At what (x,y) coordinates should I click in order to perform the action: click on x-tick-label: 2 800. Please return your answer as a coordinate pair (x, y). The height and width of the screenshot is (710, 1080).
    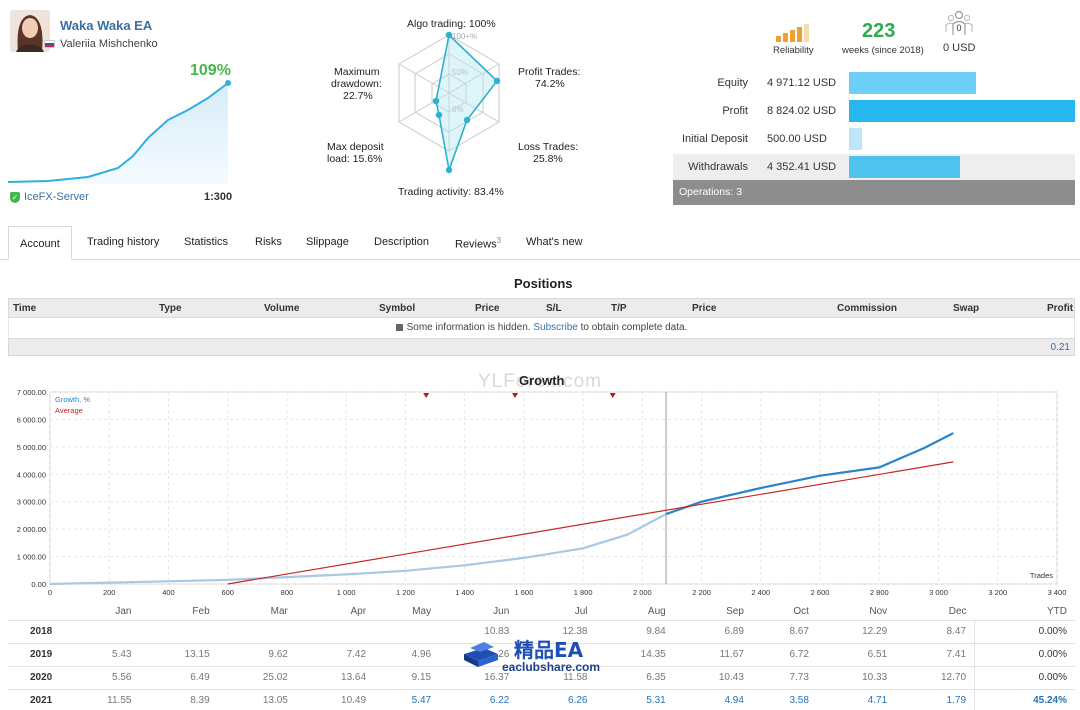
    Looking at the image, I should click on (879, 592).